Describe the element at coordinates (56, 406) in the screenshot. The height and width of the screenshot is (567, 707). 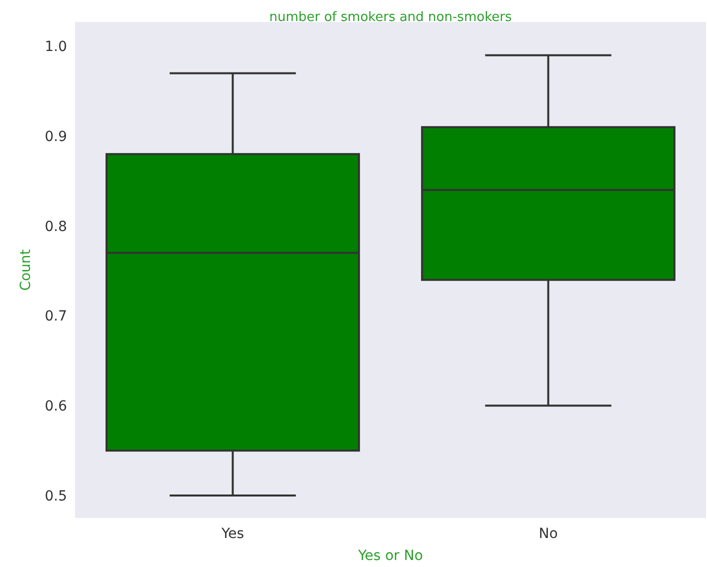
I see `y-tick-label: 0.6` at that location.